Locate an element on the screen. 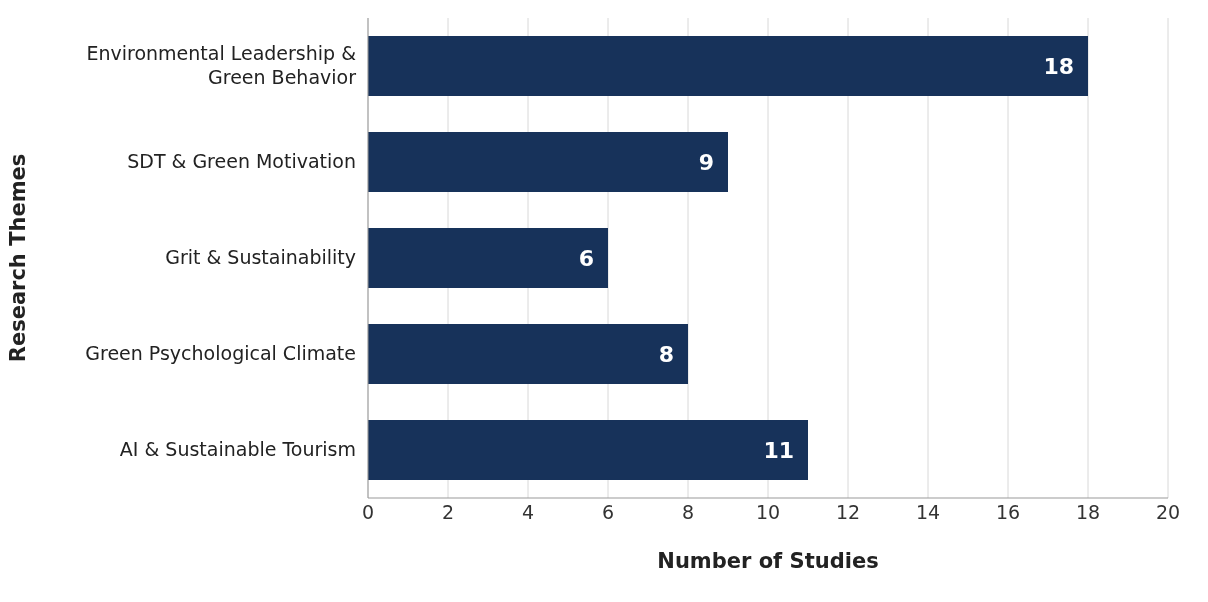  y-tick-label: Grit & Sustainability is located at coordinates (260, 256).